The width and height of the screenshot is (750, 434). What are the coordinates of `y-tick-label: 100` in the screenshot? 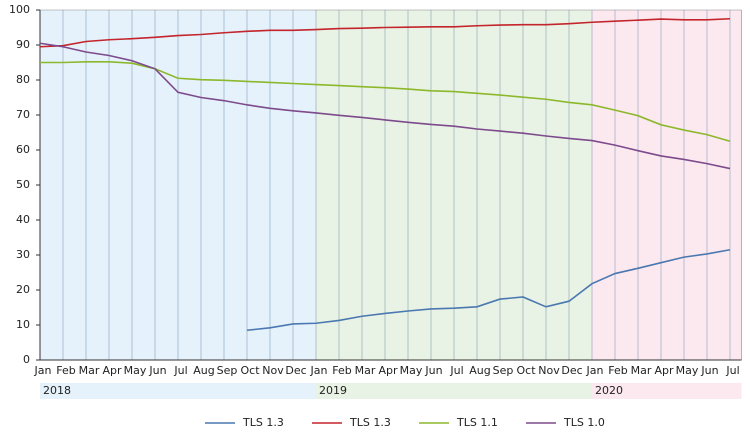 It's located at (19, 9).